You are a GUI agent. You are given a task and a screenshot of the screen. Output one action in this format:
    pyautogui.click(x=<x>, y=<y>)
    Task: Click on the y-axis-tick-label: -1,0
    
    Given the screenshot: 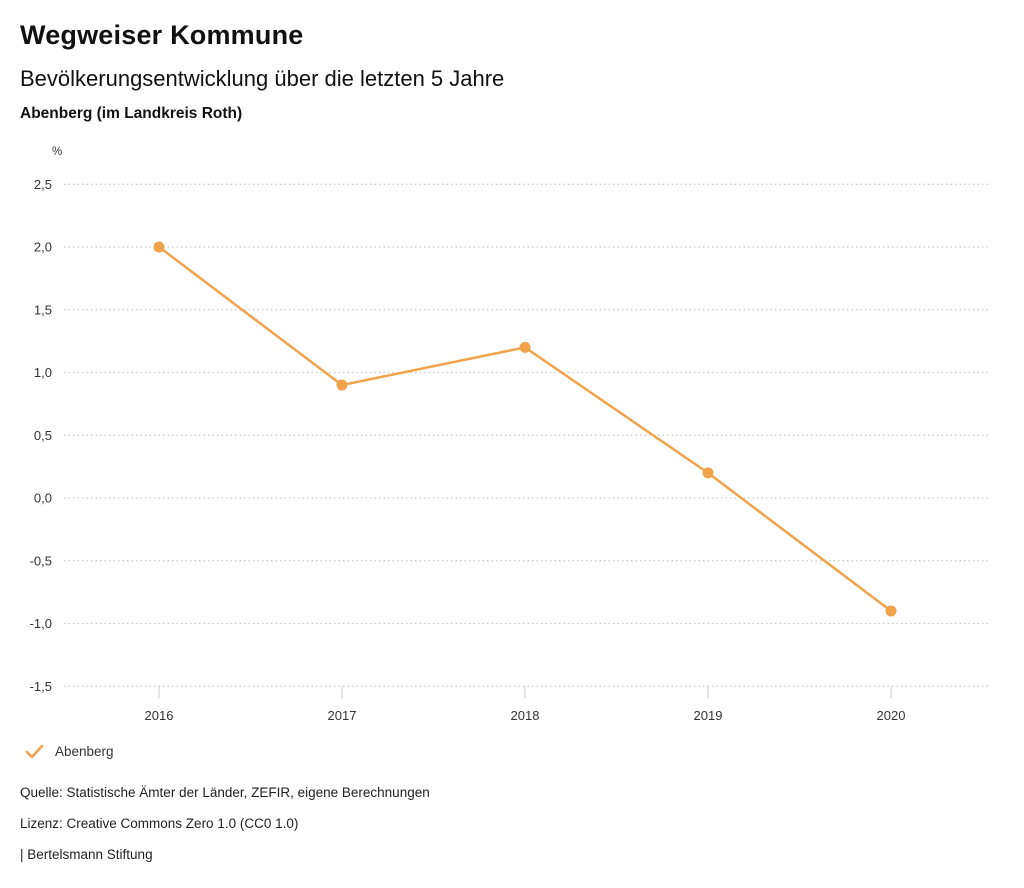 What is the action you would take?
    pyautogui.click(x=41, y=623)
    